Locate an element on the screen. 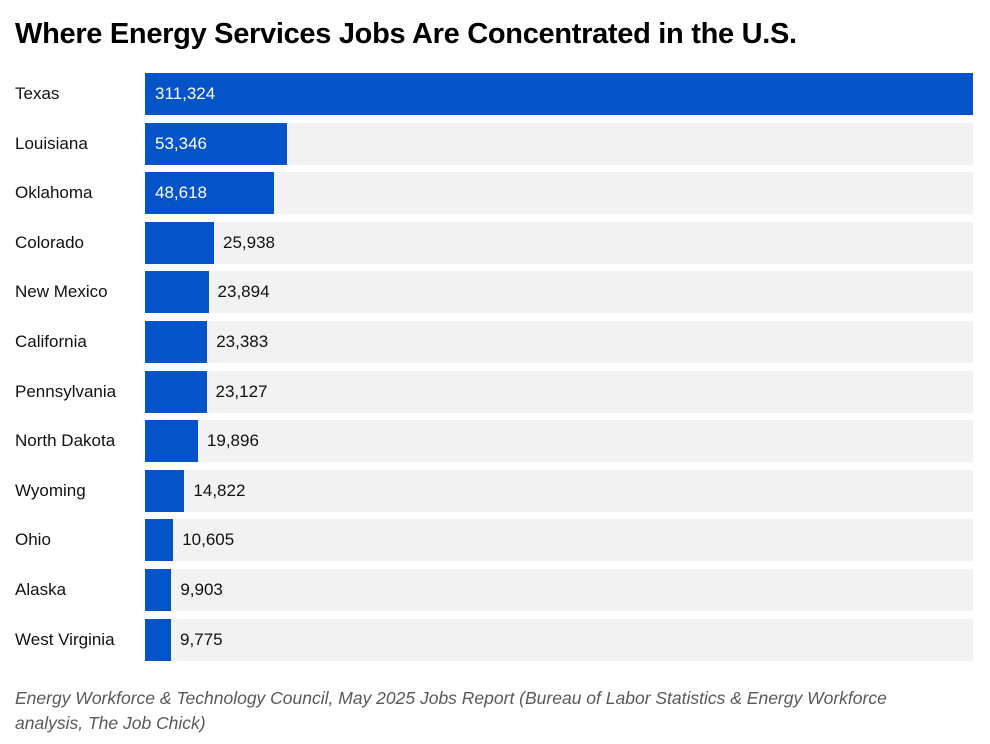  category-label: West Virginia is located at coordinates (65, 639).